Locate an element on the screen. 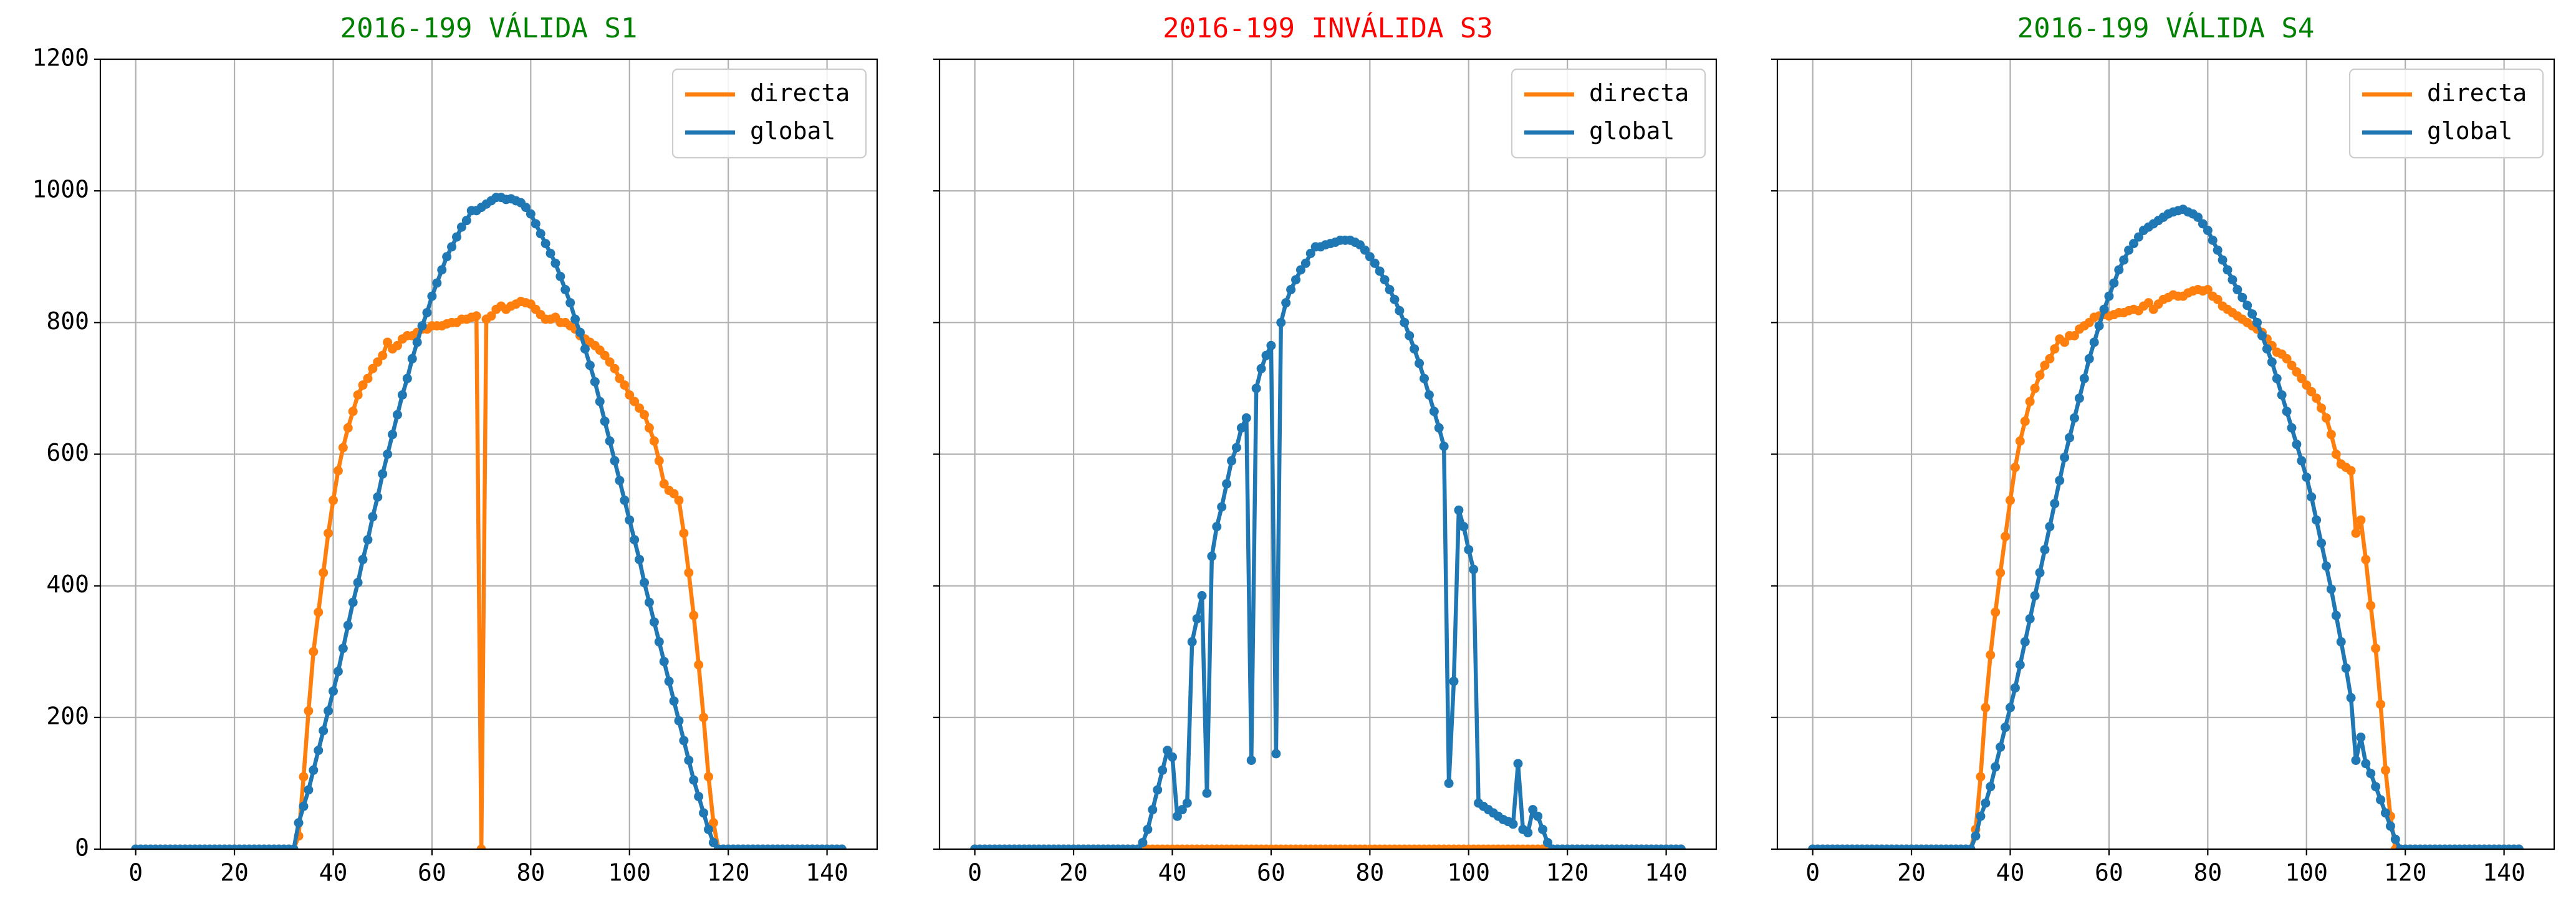 The image size is (2576, 914). legend-box is located at coordinates (769, 113).